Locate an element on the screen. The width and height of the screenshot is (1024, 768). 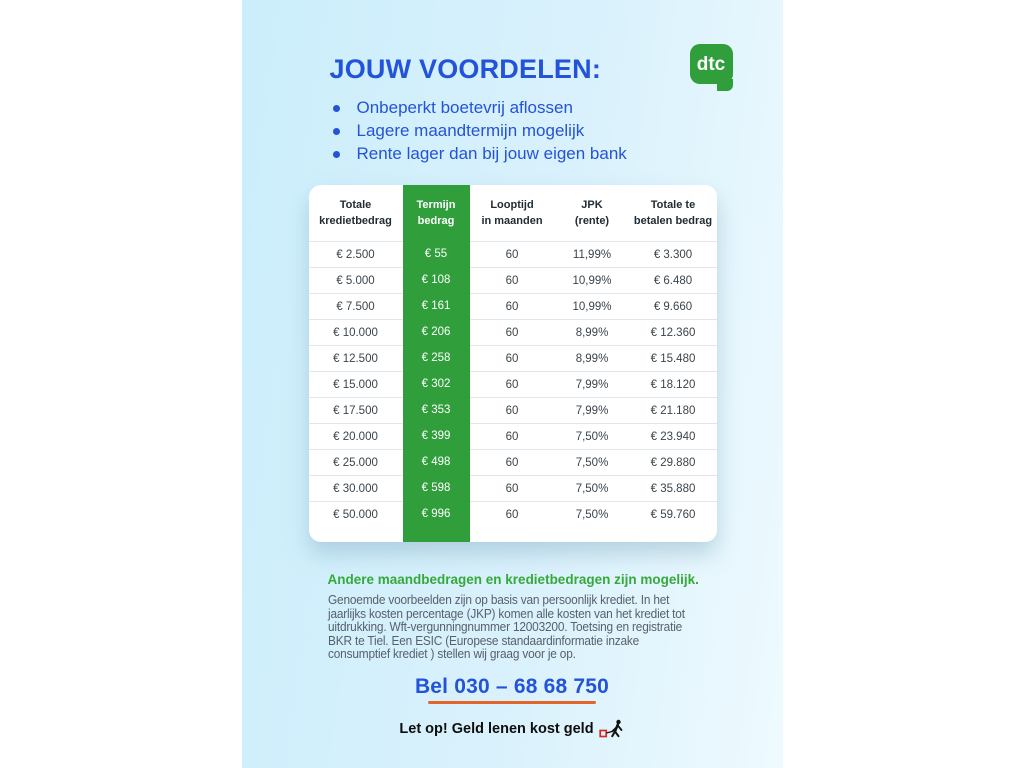
table-header-cell: Looptijd in maanden is located at coordinates (512, 213).